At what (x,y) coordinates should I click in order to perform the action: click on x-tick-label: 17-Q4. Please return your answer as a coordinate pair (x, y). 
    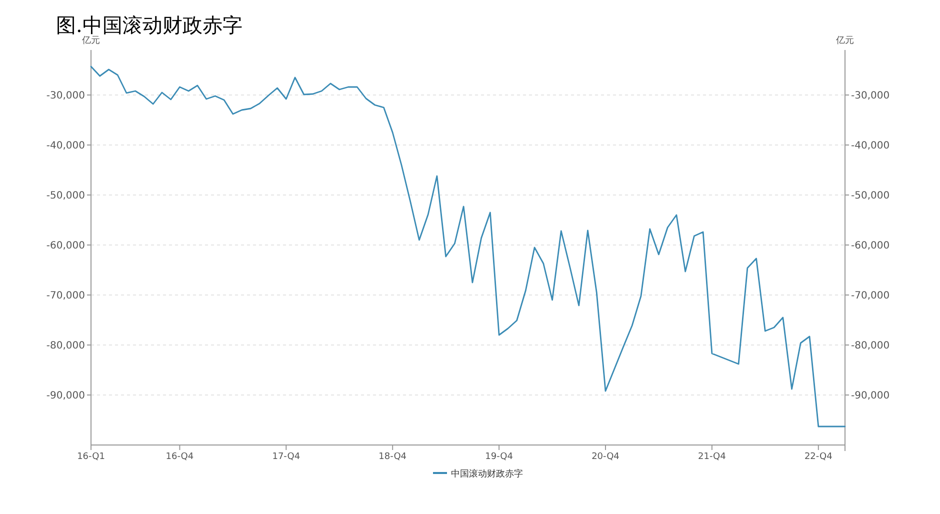
    Looking at the image, I should click on (286, 457).